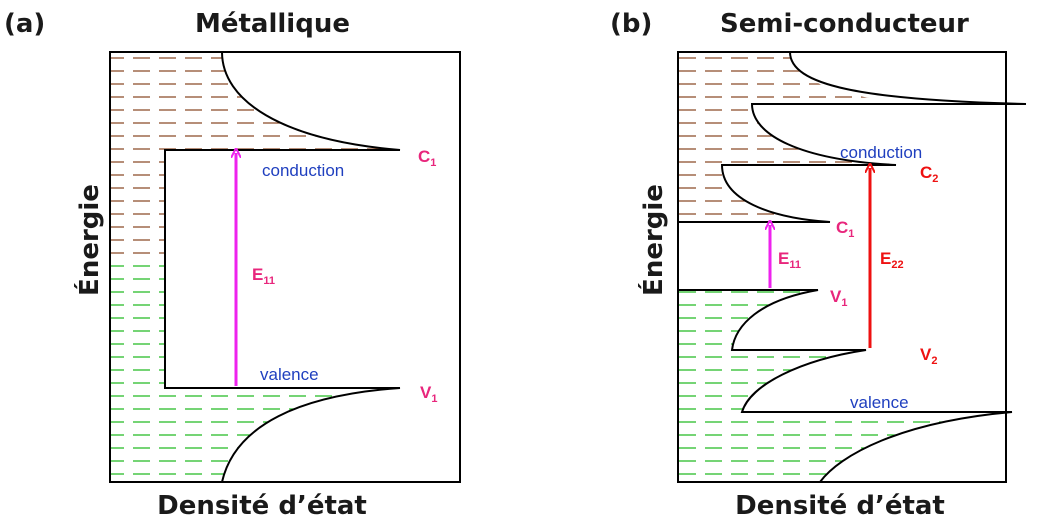 The height and width of the screenshot is (522, 1043). Describe the element at coordinates (303, 170) in the screenshot. I see `panel-a-conduction-label: conduction` at that location.